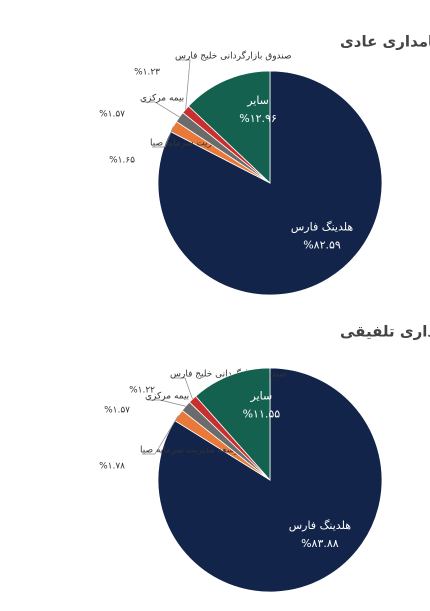  What do you see at coordinates (258, 118) in the screenshot?
I see `slice-value: %۱۲.۹۶` at bounding box center [258, 118].